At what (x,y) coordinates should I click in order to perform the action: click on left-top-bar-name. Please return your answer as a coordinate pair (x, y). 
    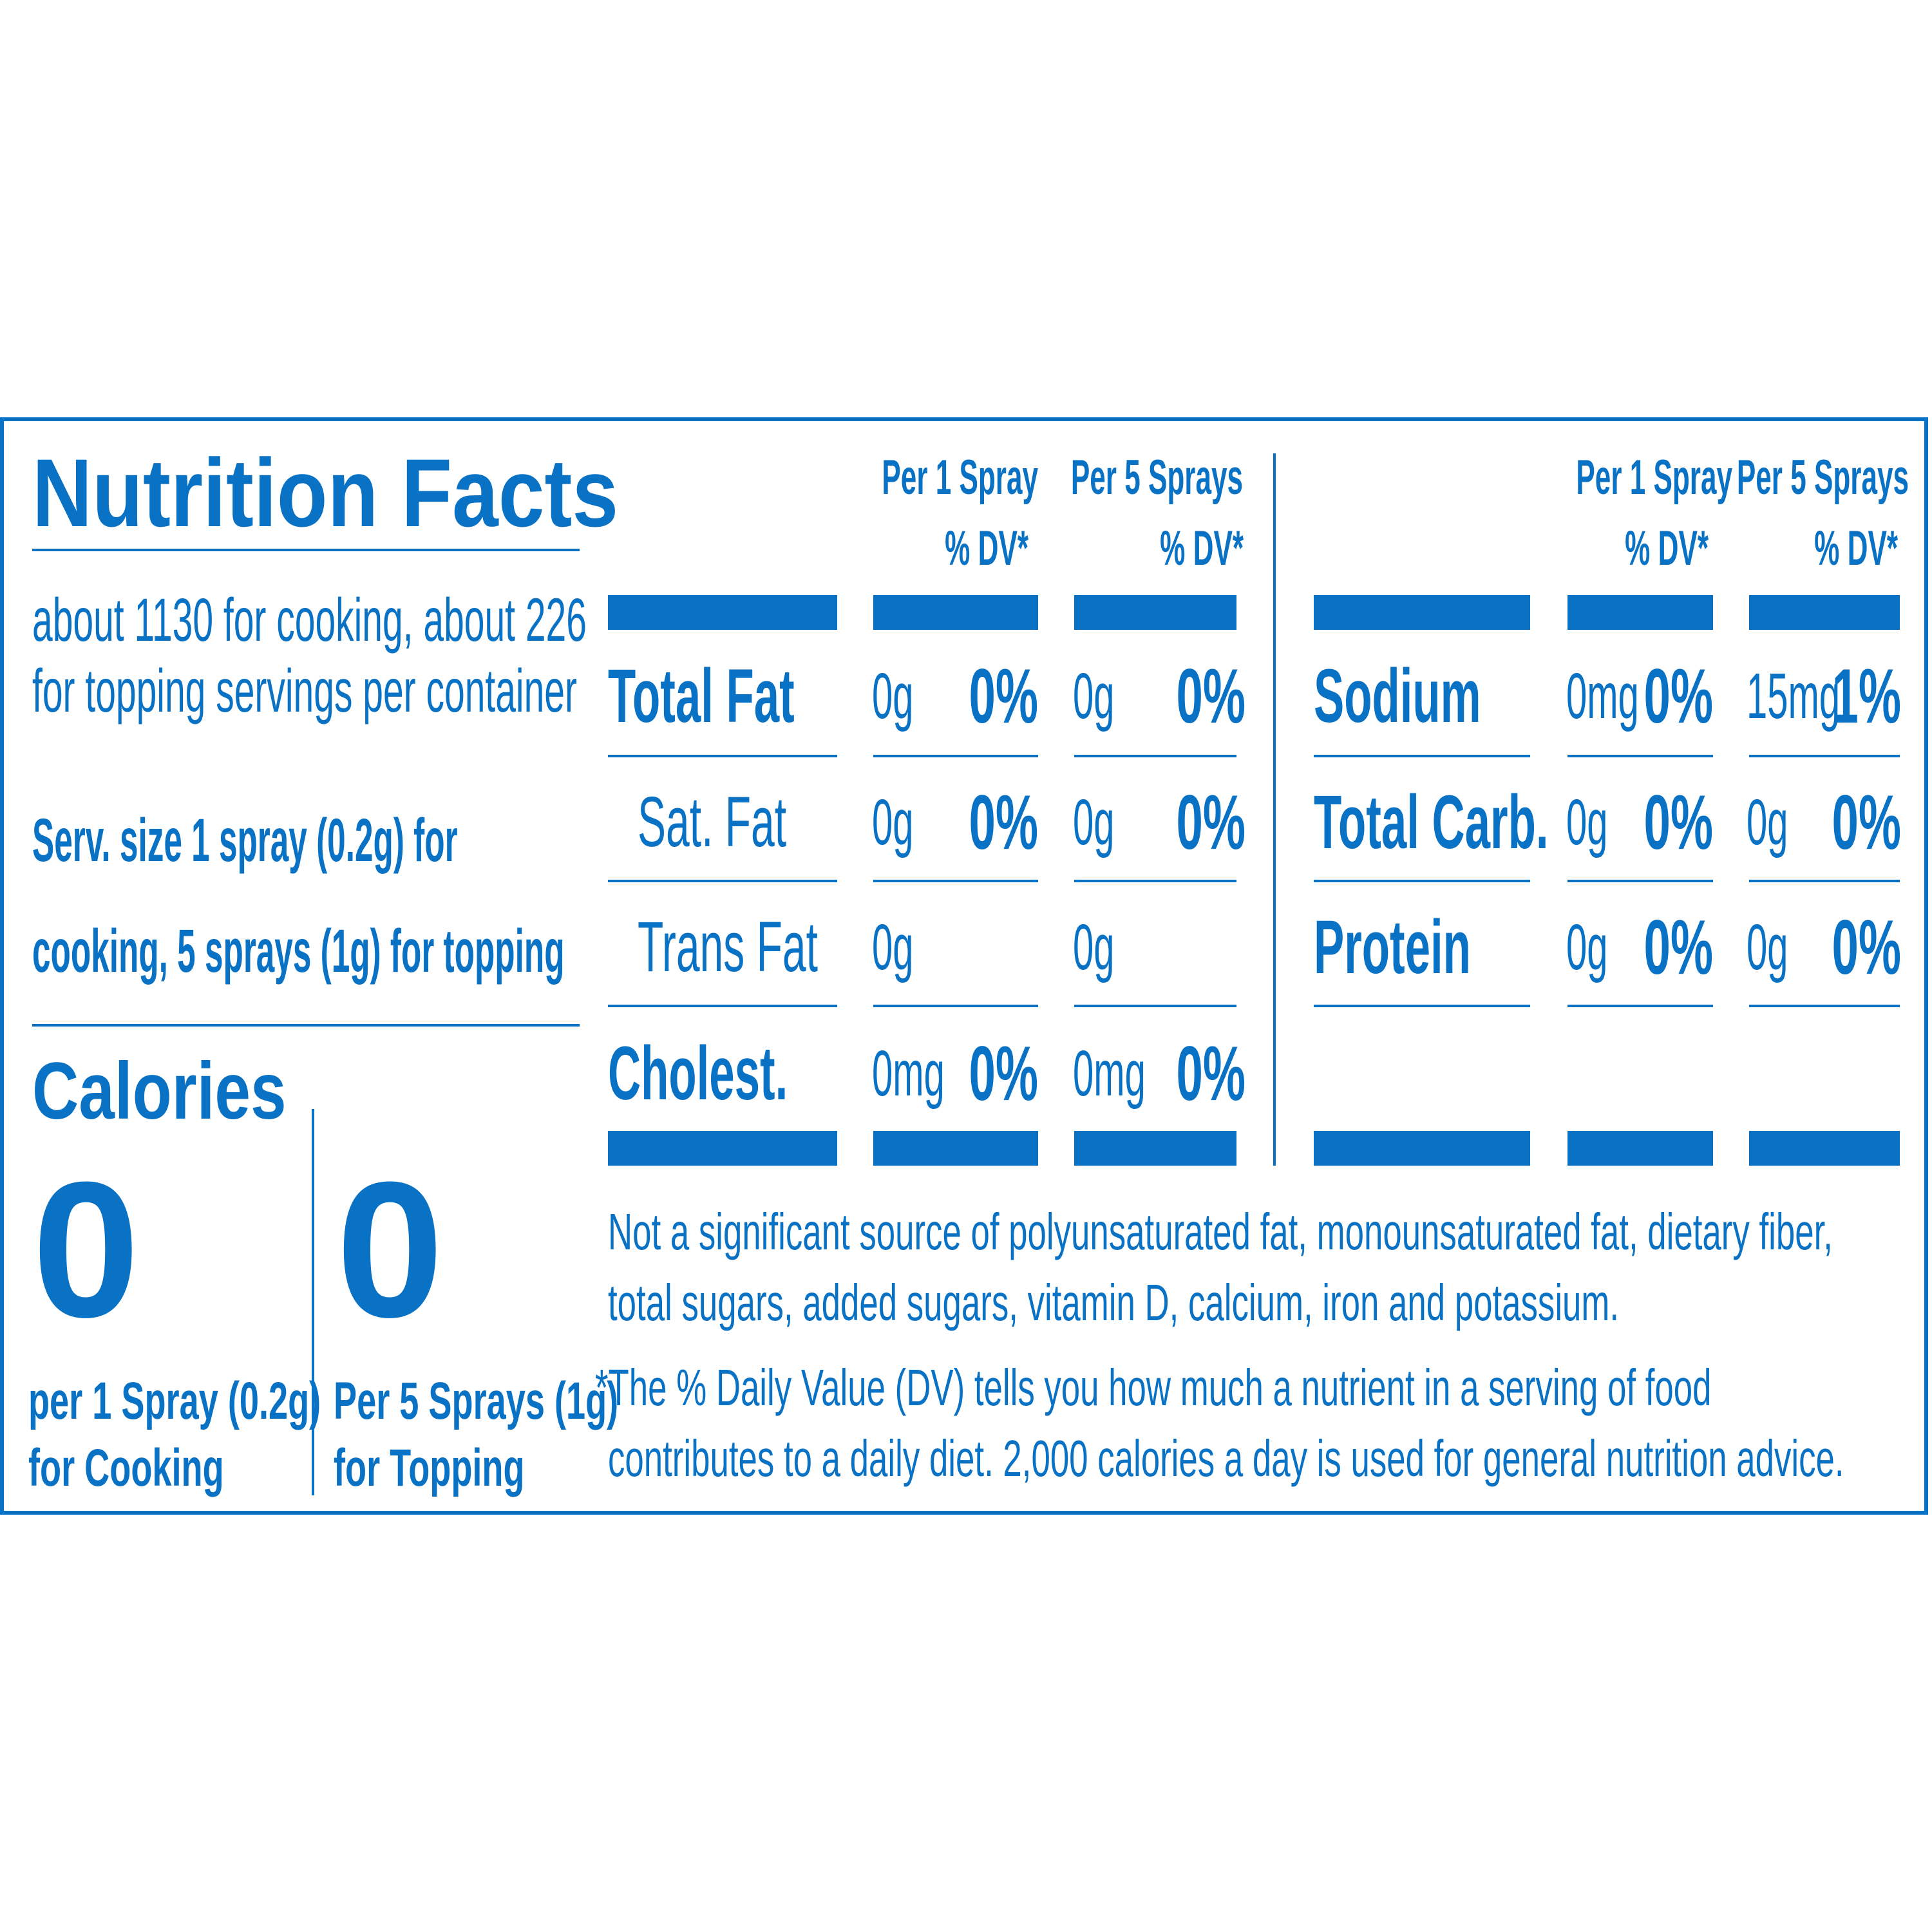
    Looking at the image, I should click on (722, 612).